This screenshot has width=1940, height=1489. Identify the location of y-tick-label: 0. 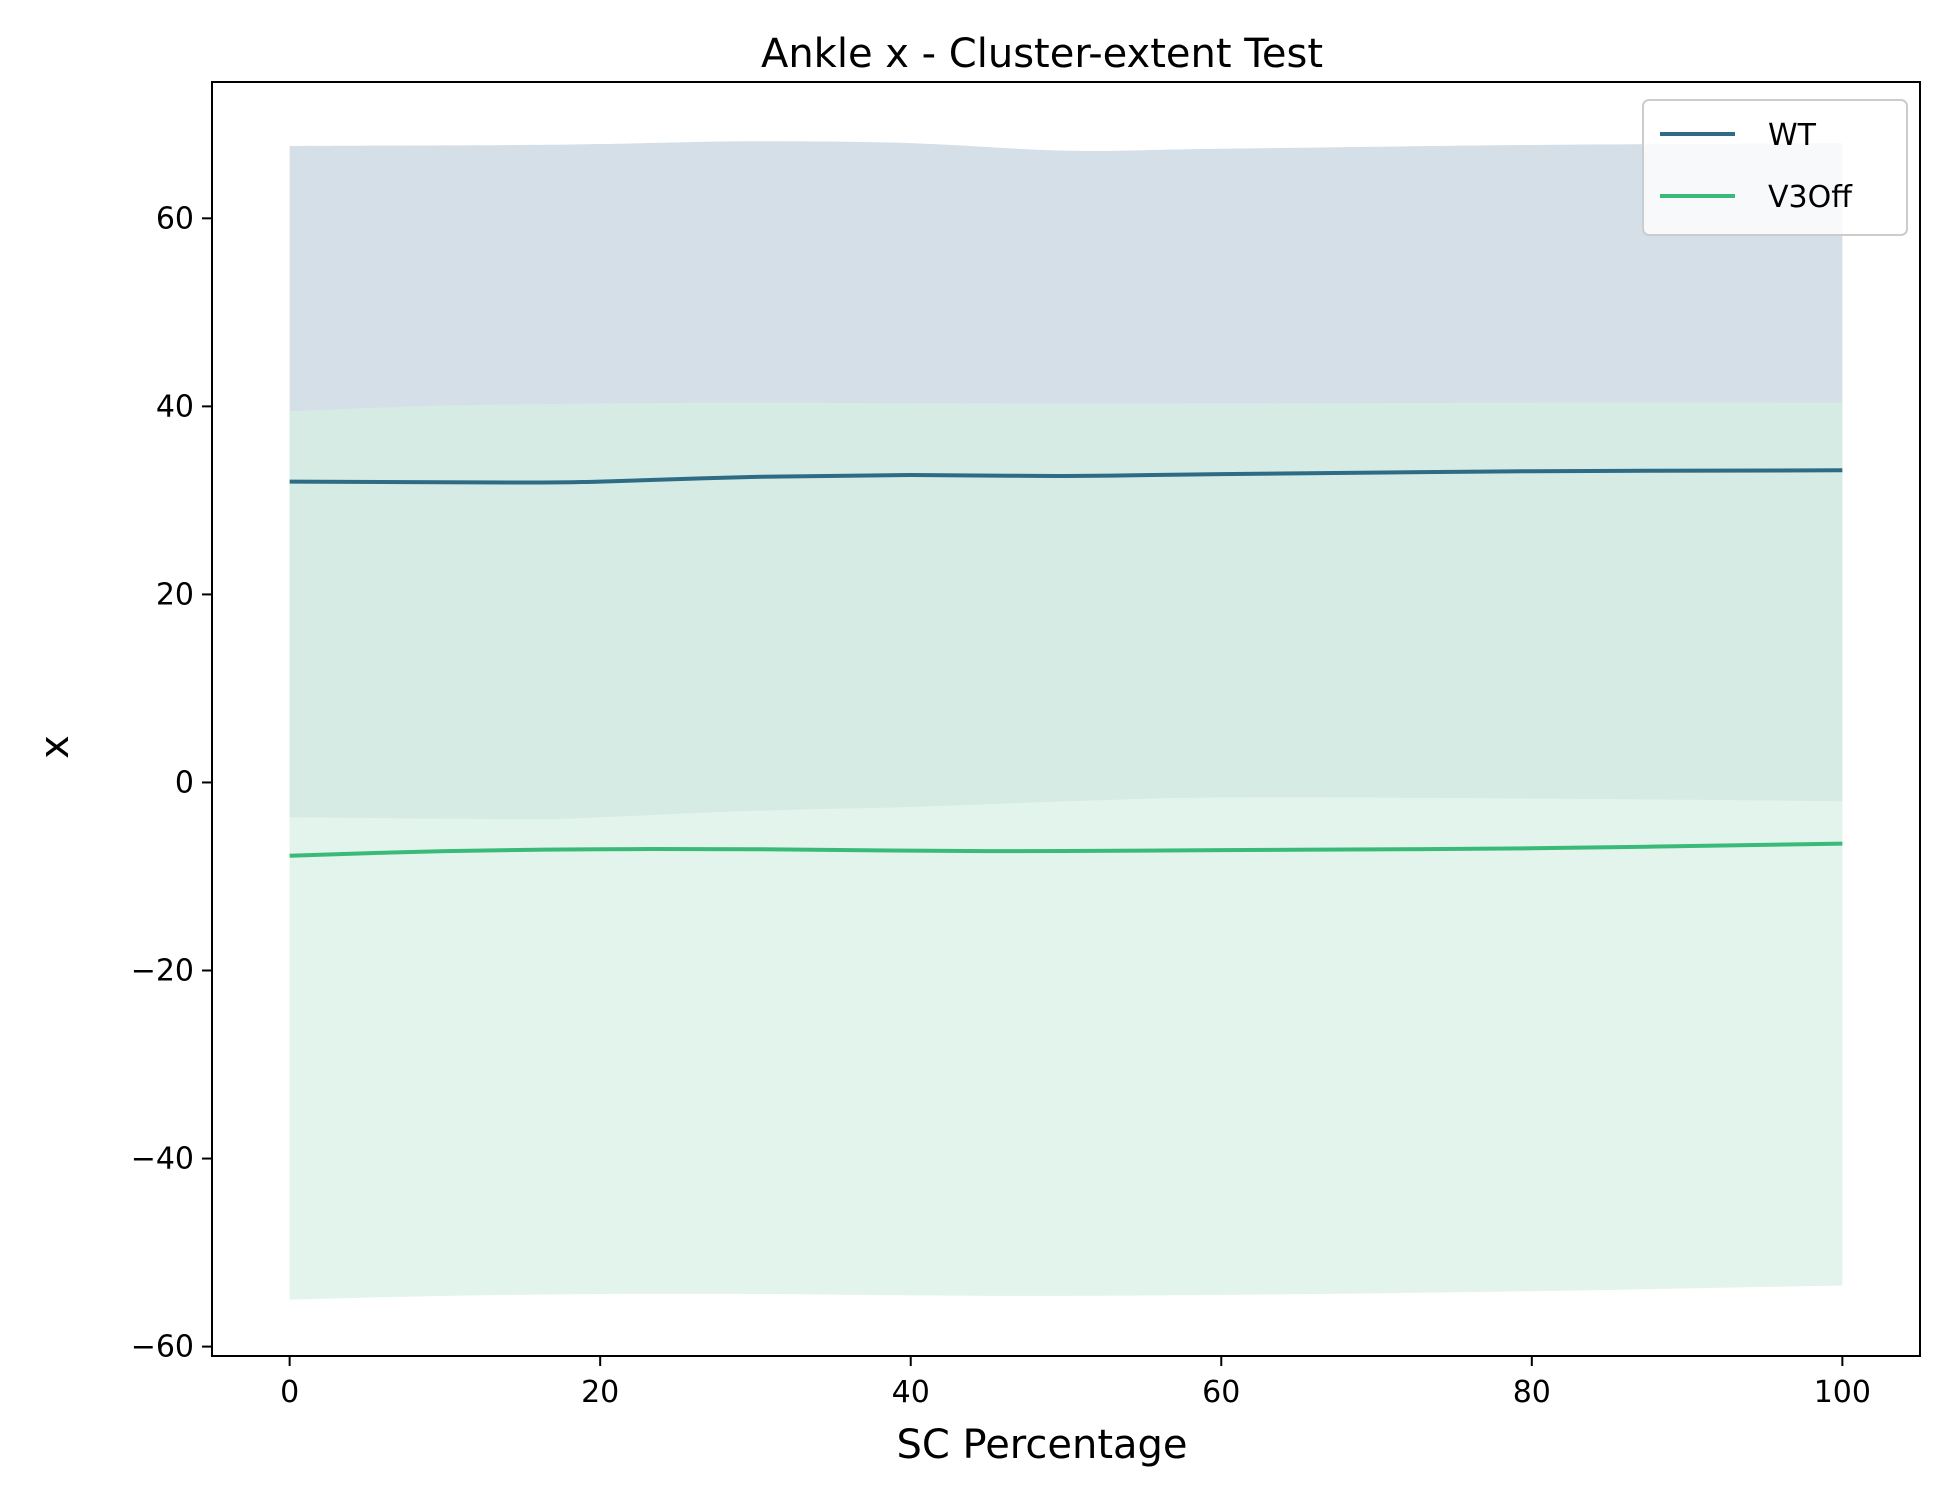
(184, 782).